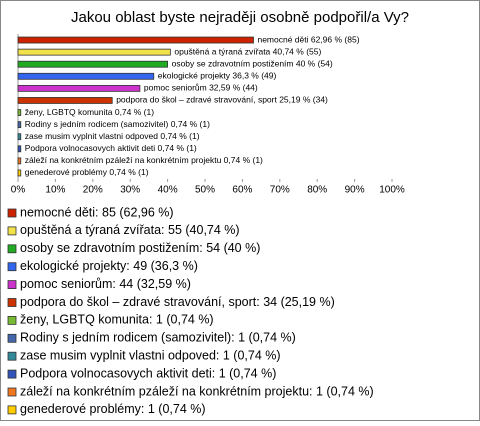 The image size is (480, 426). I want to click on value-label: nemocné děti 62,96 % (85), so click(308, 39).